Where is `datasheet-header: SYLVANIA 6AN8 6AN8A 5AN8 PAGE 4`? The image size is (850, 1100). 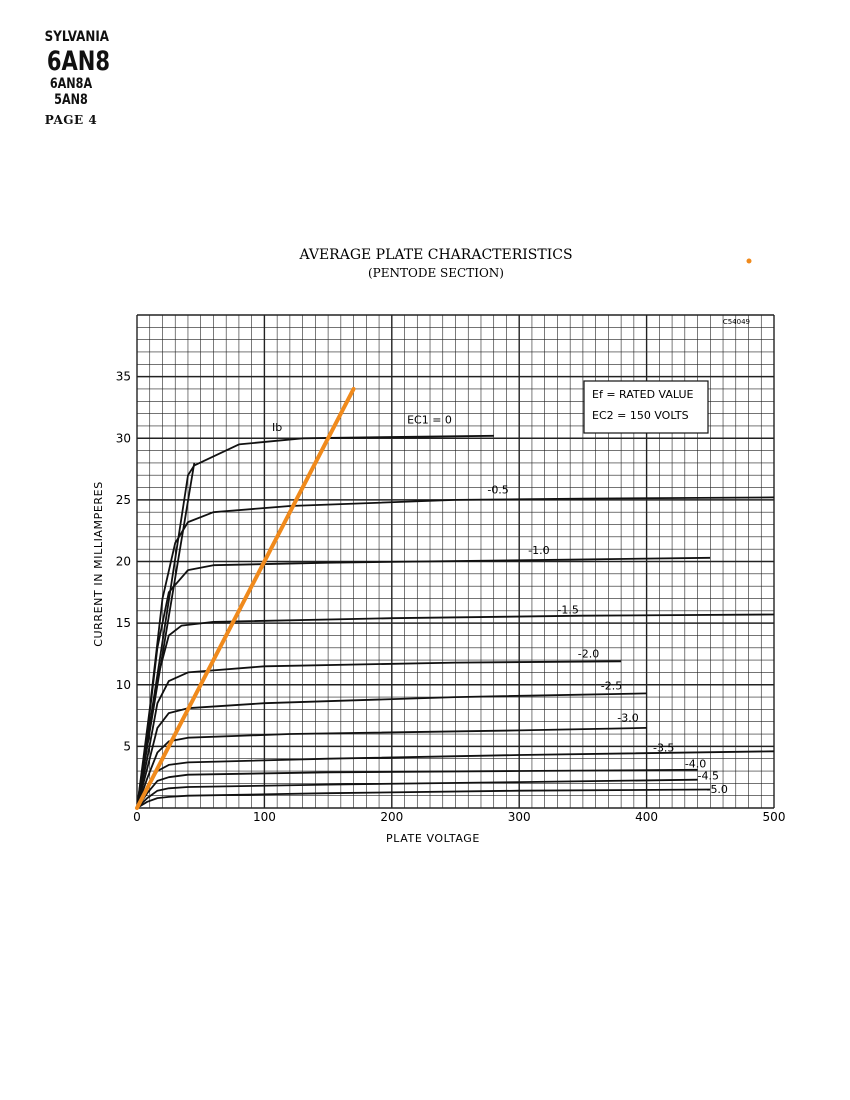 datasheet-header: SYLVANIA 6AN8 6AN8A 5AN8 PAGE 4 is located at coordinates (75, 78).